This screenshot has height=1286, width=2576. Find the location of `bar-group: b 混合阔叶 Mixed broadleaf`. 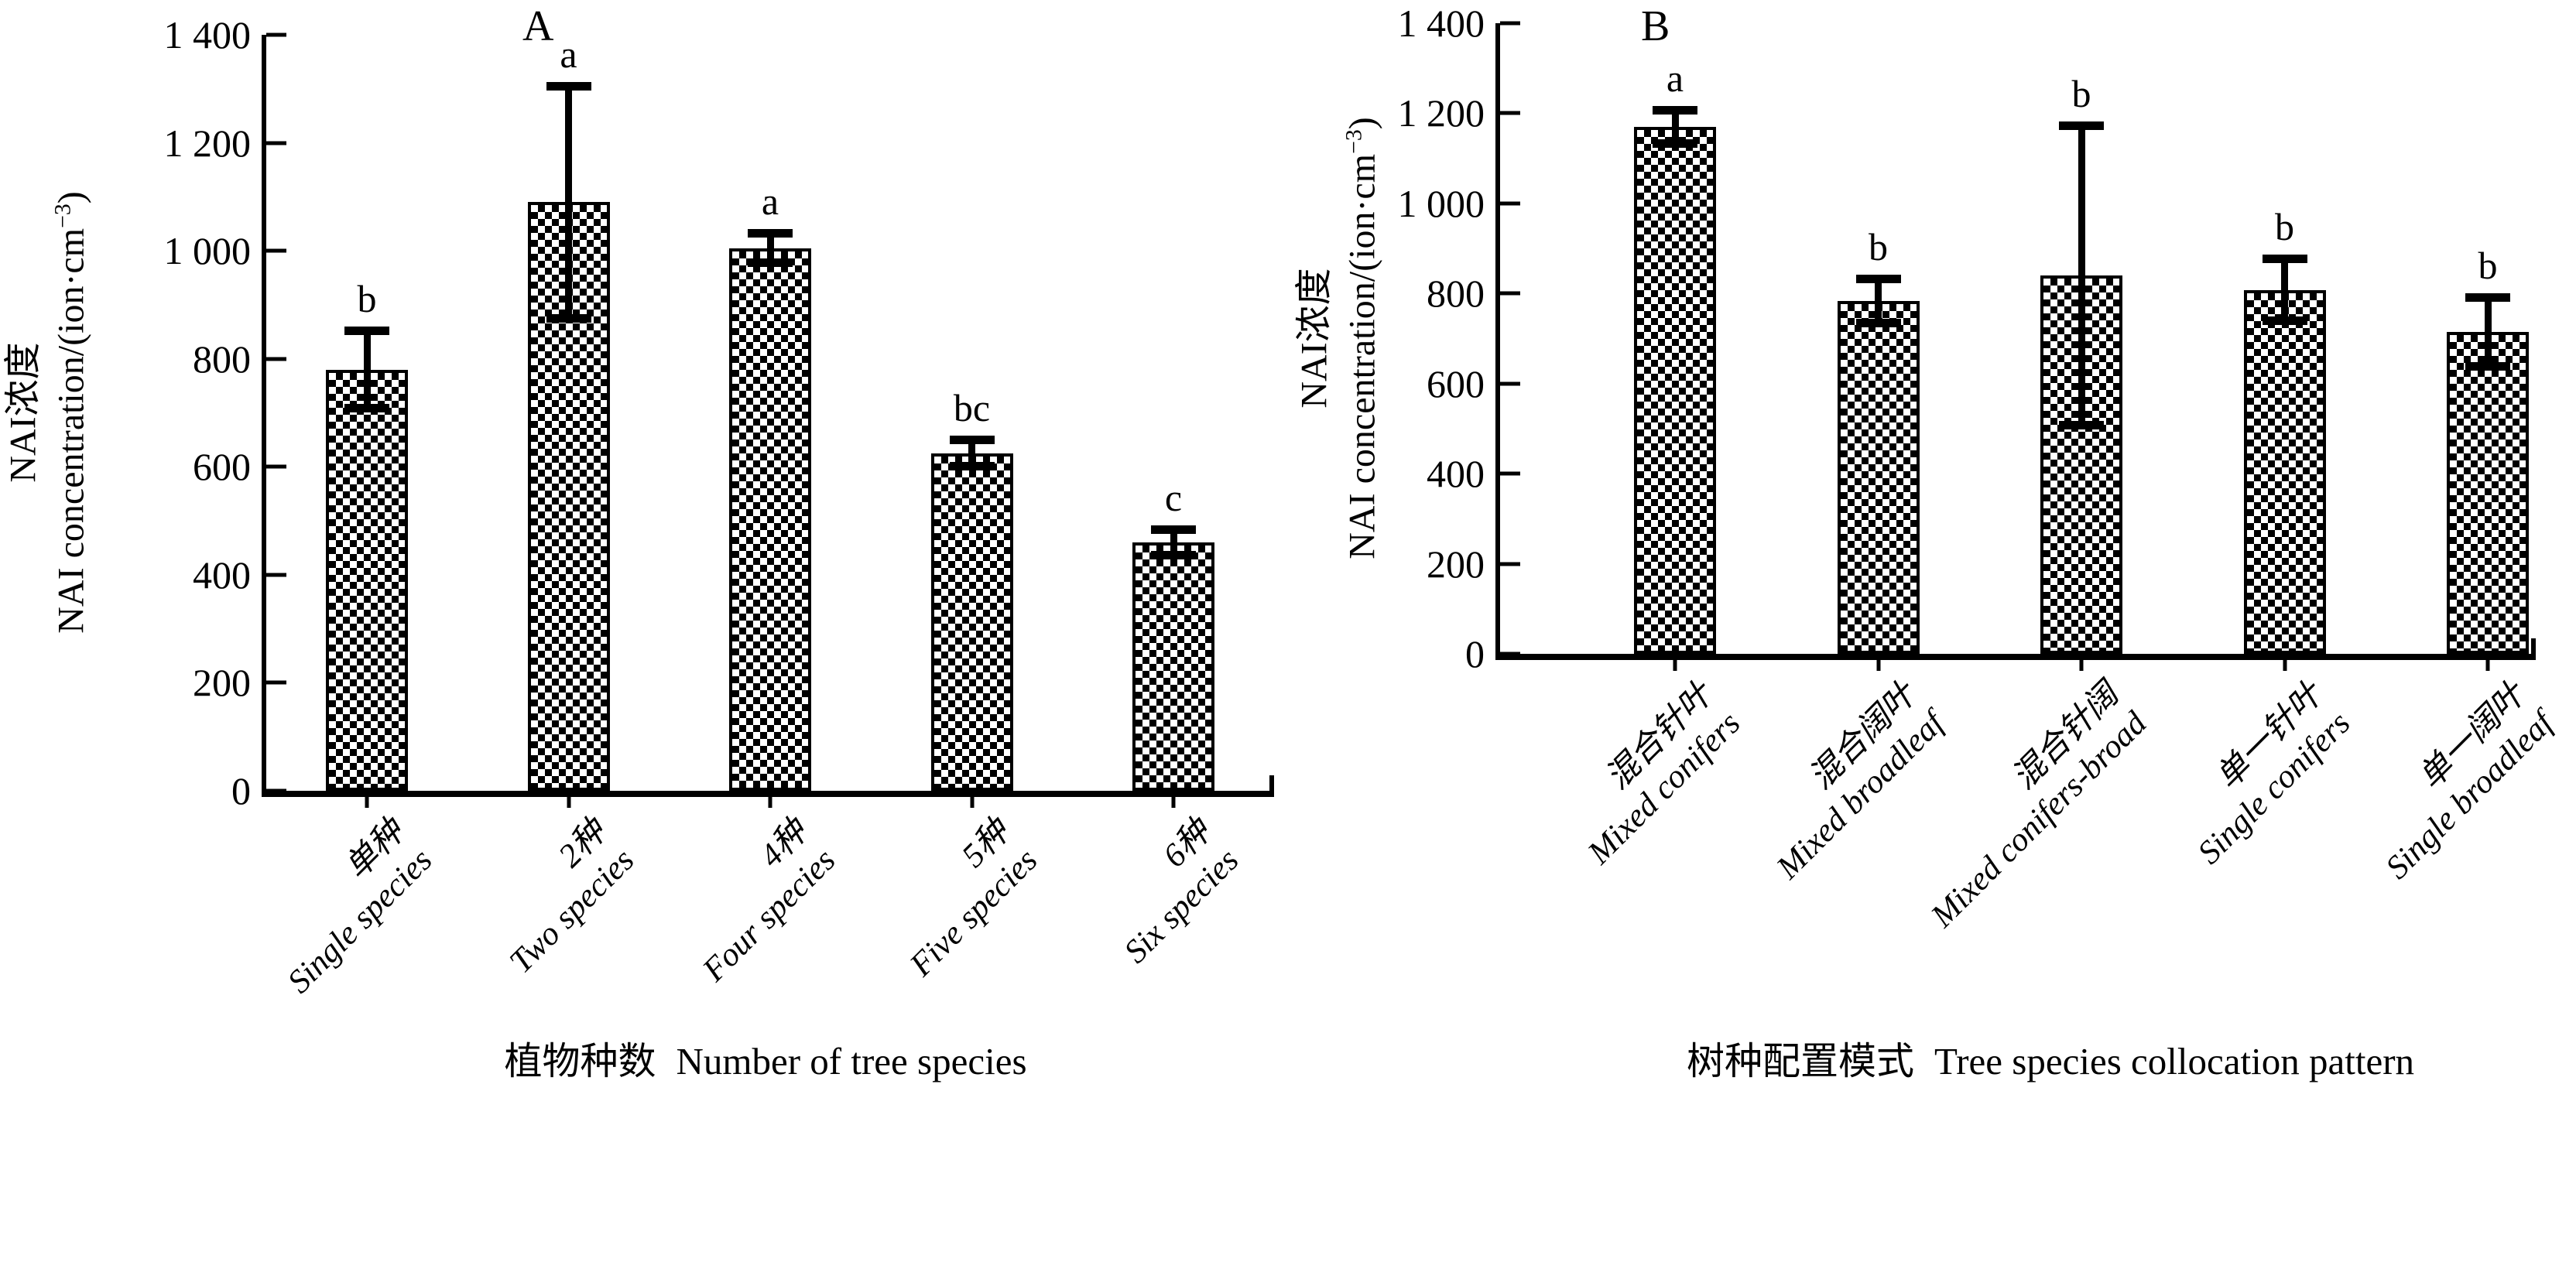

bar-group: b 混合阔叶 Mixed broadleaf is located at coordinates (1874, 454).